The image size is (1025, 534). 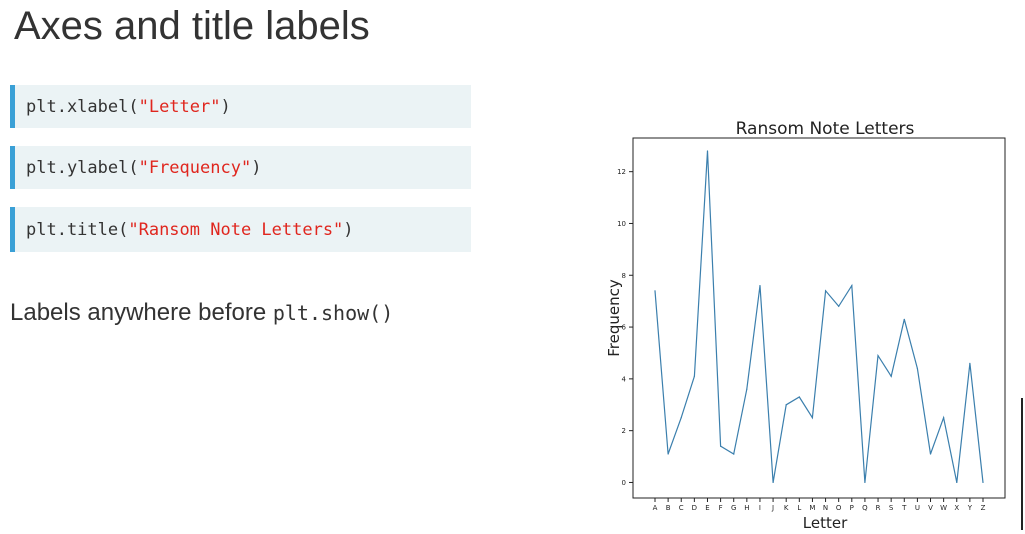 What do you see at coordinates (956, 508) in the screenshot?
I see `x-tick-label: X` at bounding box center [956, 508].